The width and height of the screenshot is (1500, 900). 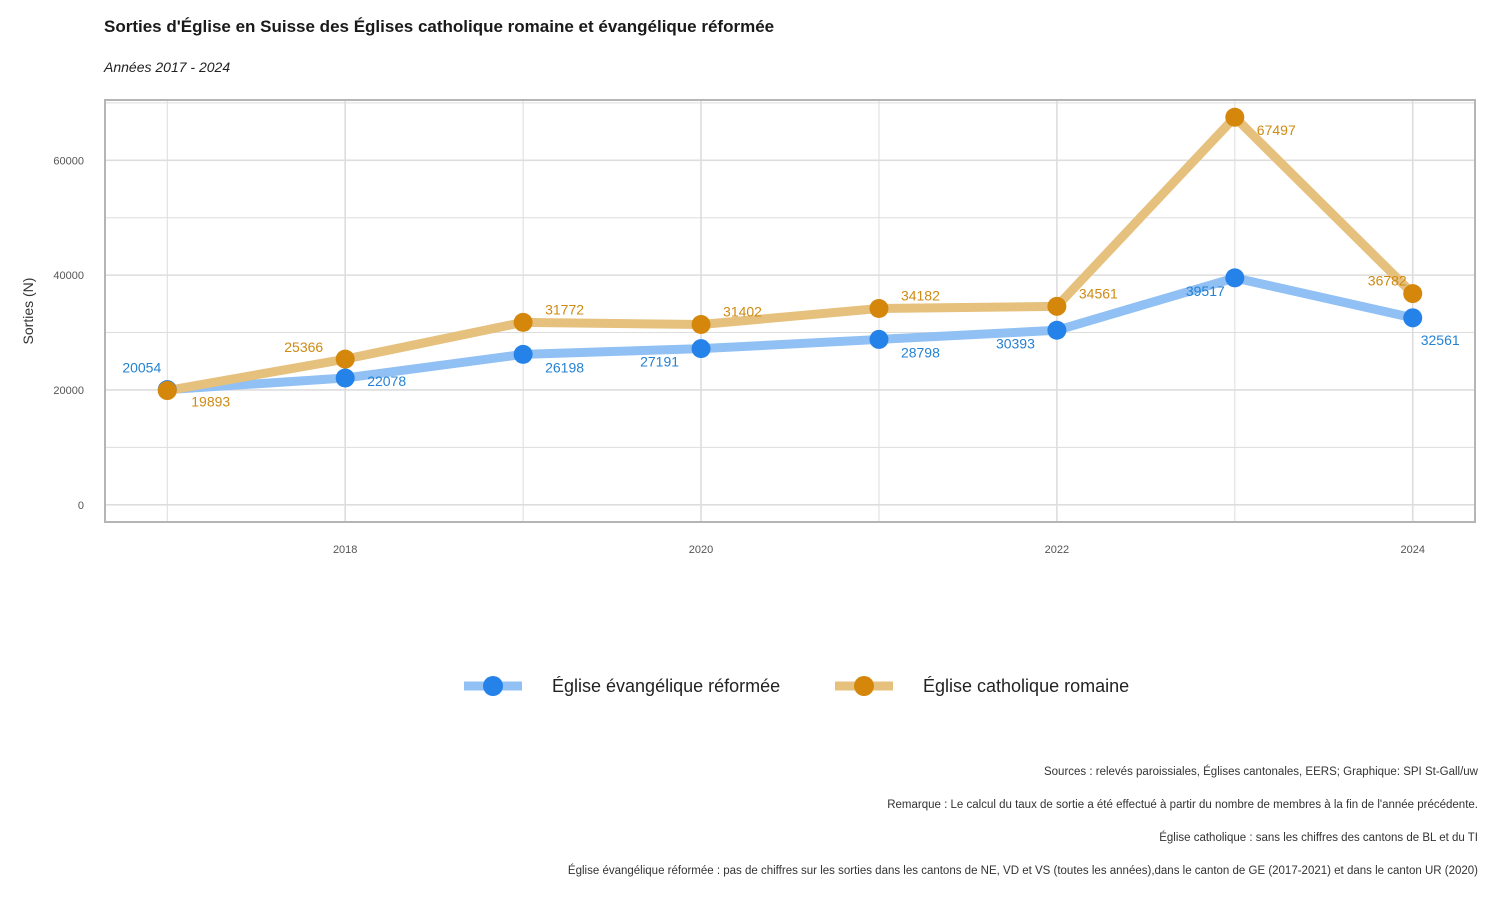 What do you see at coordinates (742, 311) in the screenshot?
I see `data-label-catholic: 31402` at bounding box center [742, 311].